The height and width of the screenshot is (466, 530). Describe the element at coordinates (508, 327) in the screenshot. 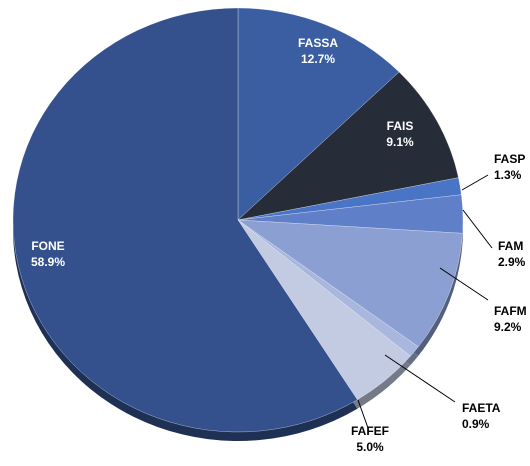

I see `slice-value-label: 9.2%` at that location.